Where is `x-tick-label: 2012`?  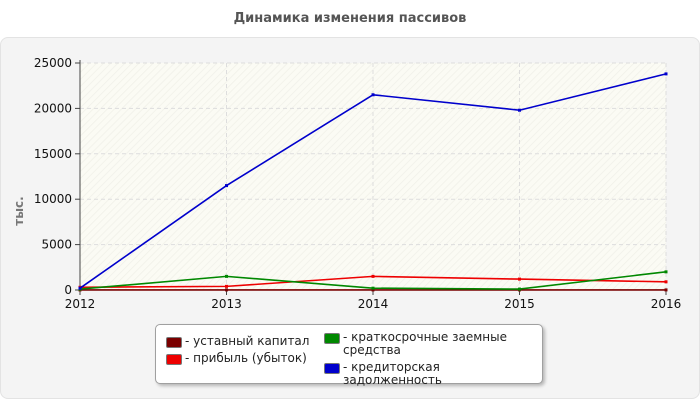
x-tick-label: 2012 is located at coordinates (80, 304).